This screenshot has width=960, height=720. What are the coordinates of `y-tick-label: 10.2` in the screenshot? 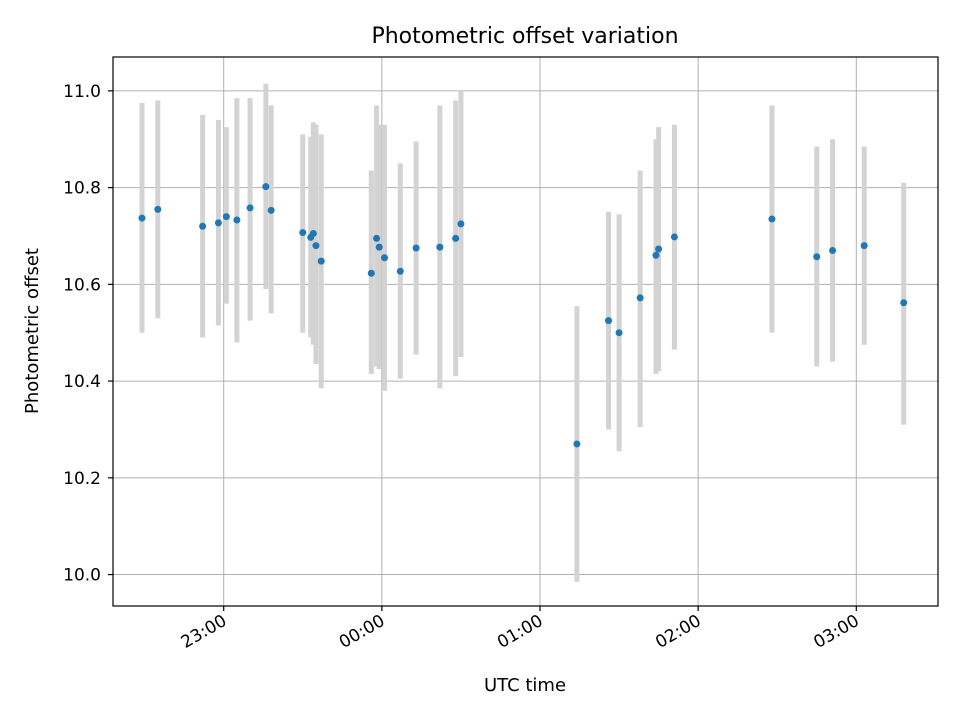 It's located at (82, 479).